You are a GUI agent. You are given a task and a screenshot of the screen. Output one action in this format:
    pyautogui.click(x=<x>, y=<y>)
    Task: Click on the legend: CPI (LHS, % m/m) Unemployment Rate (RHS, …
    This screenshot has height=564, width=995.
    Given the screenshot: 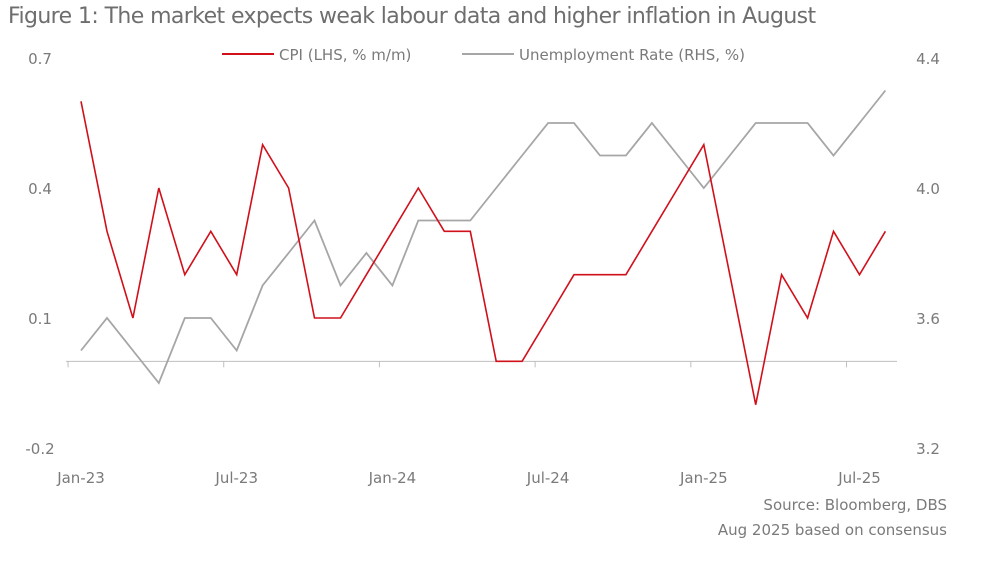 What is the action you would take?
    pyautogui.click(x=483, y=55)
    